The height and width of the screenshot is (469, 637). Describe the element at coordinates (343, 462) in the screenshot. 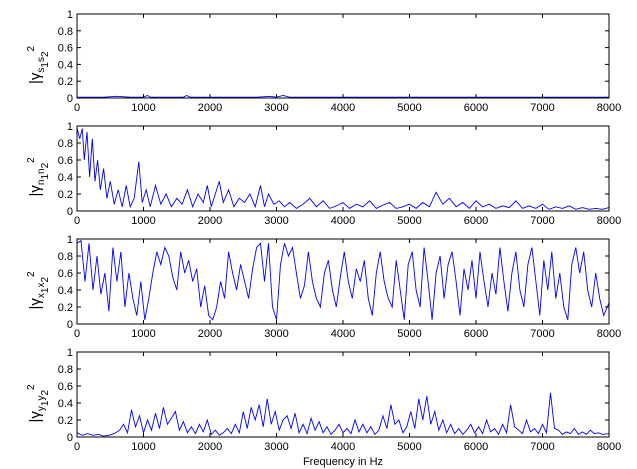

I see `x-axis-title: Frequency in Hz` at that location.